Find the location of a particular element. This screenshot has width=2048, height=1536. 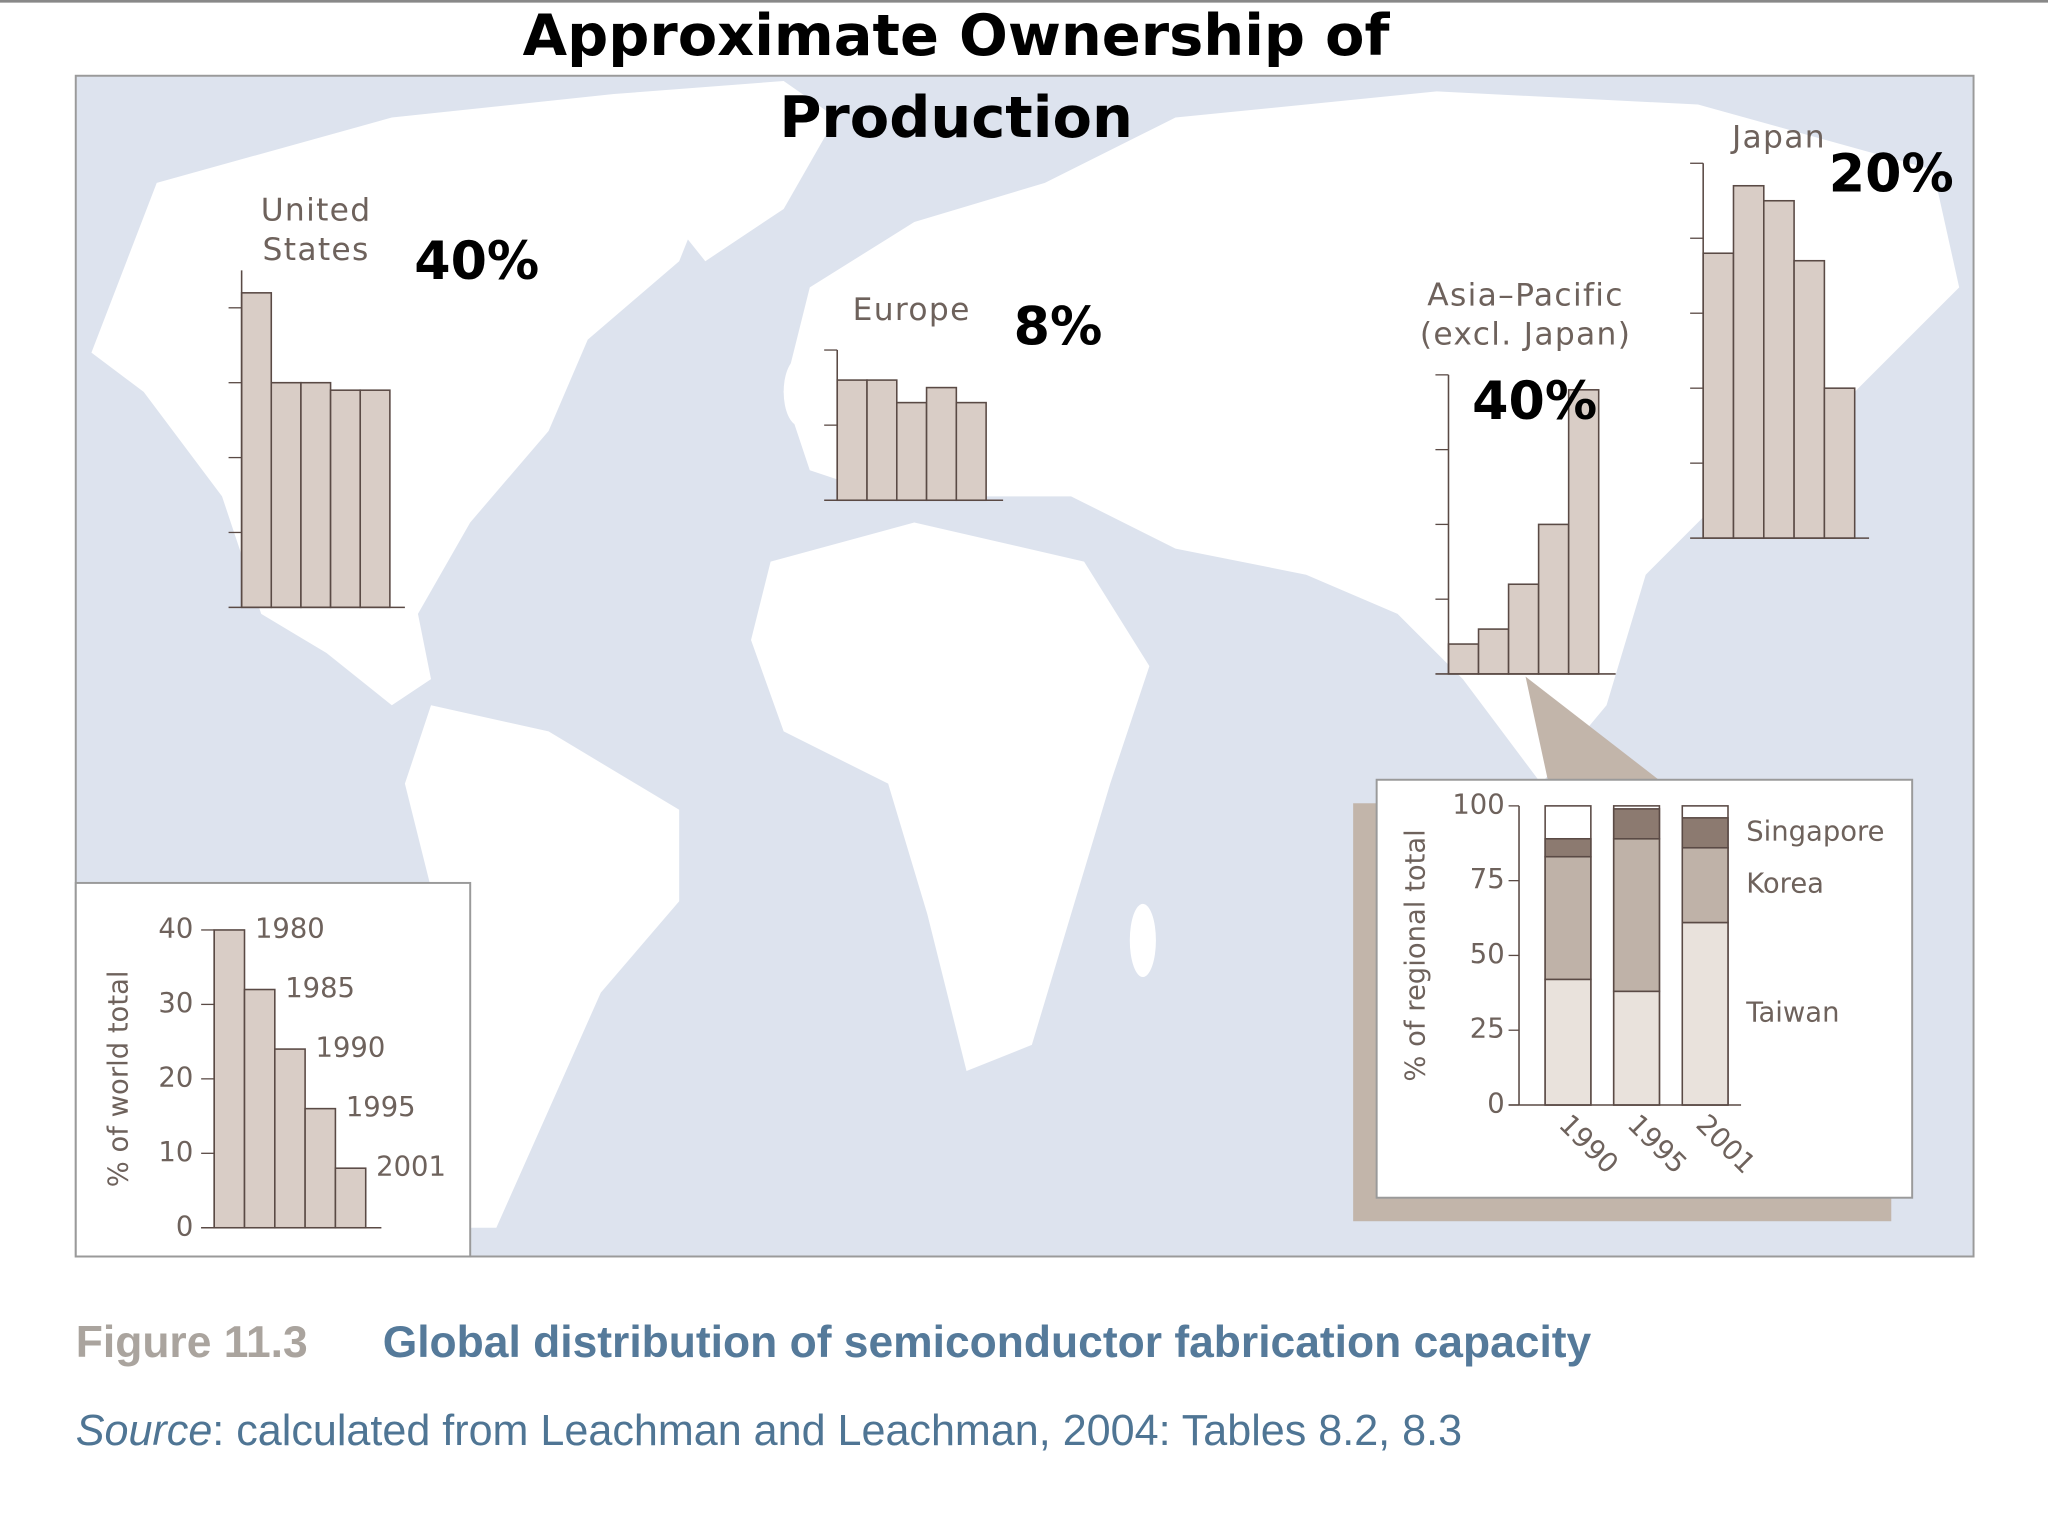

y-tick-label: 25 is located at coordinates (1487, 1029).